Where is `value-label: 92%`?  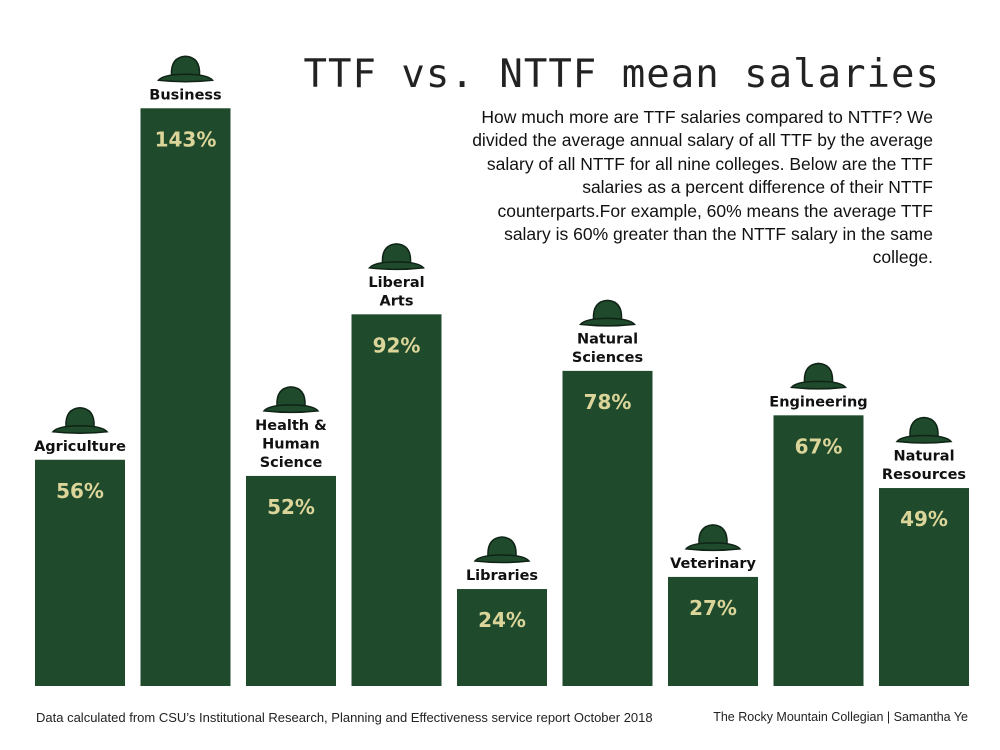
value-label: 92% is located at coordinates (397, 345).